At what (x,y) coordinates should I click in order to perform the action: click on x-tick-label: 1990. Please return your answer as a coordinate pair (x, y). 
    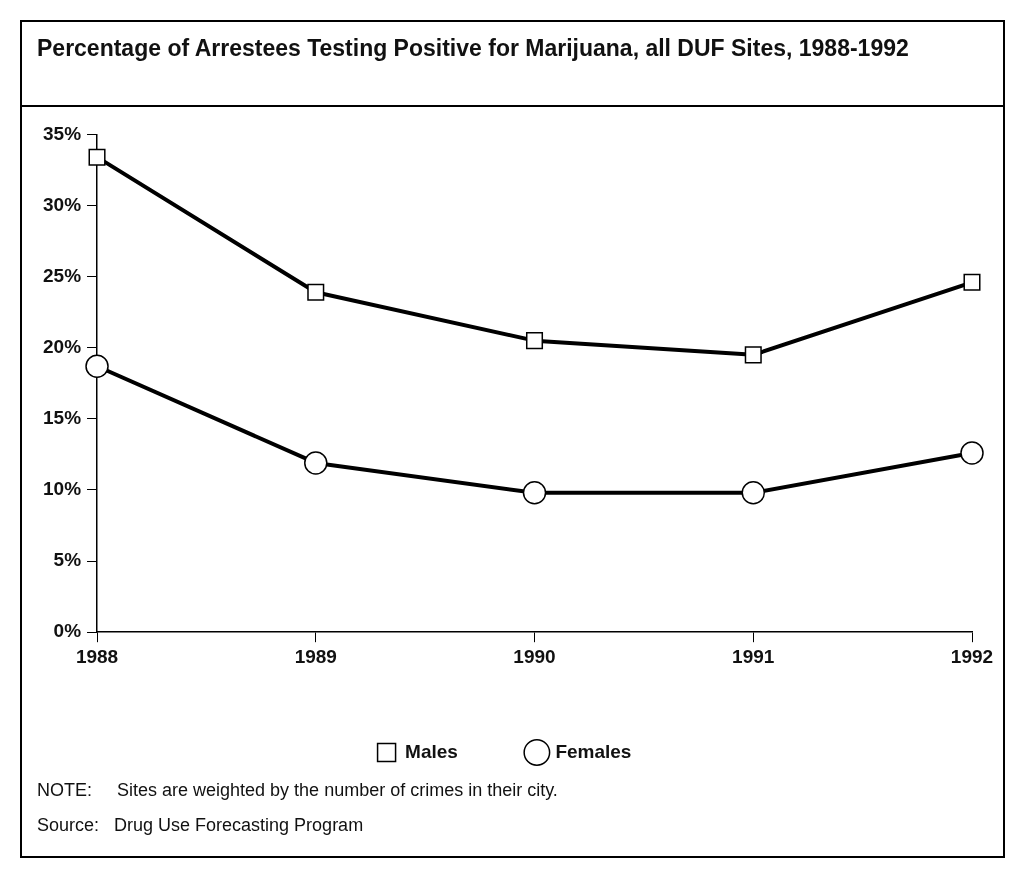
    Looking at the image, I should click on (534, 656).